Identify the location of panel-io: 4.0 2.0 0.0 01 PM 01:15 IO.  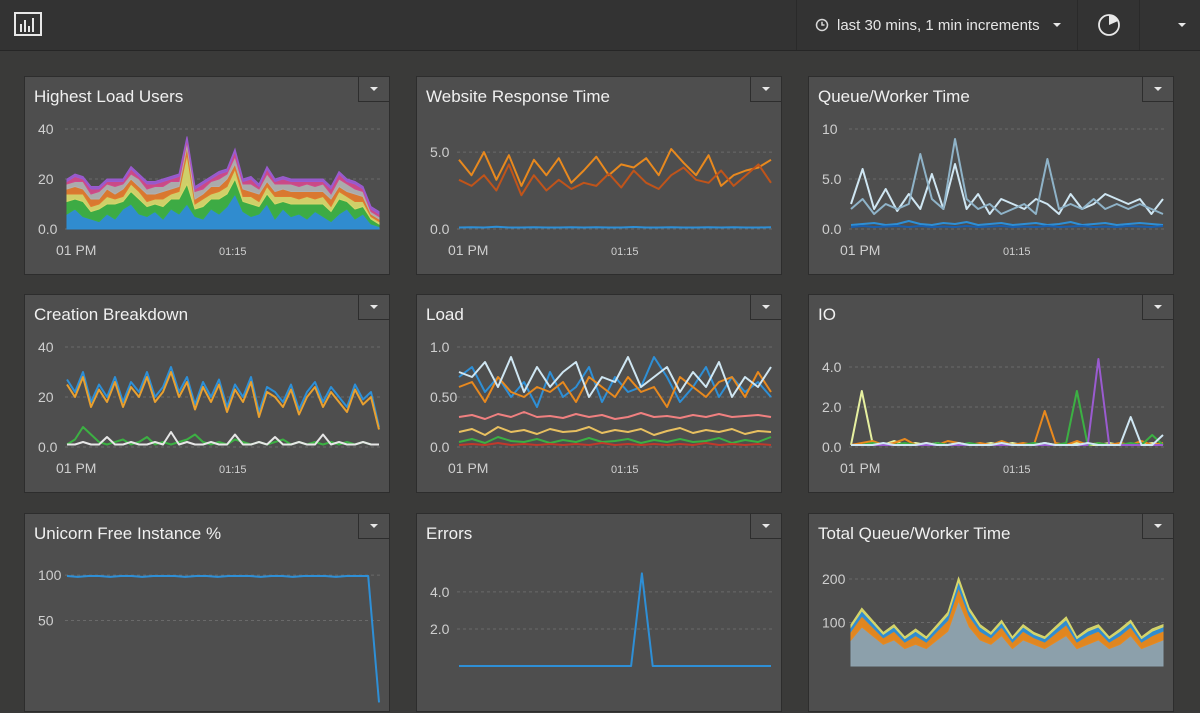
(991, 393).